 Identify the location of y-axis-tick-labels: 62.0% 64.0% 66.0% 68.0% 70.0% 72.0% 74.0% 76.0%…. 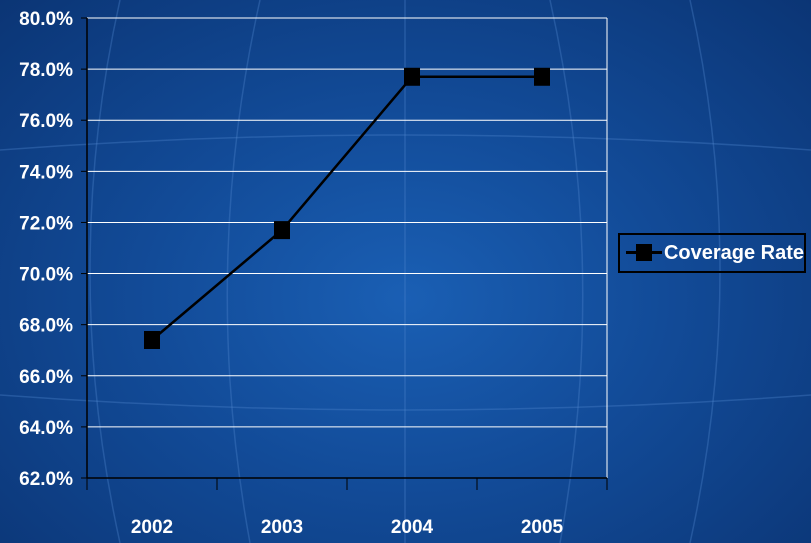
(46, 249).